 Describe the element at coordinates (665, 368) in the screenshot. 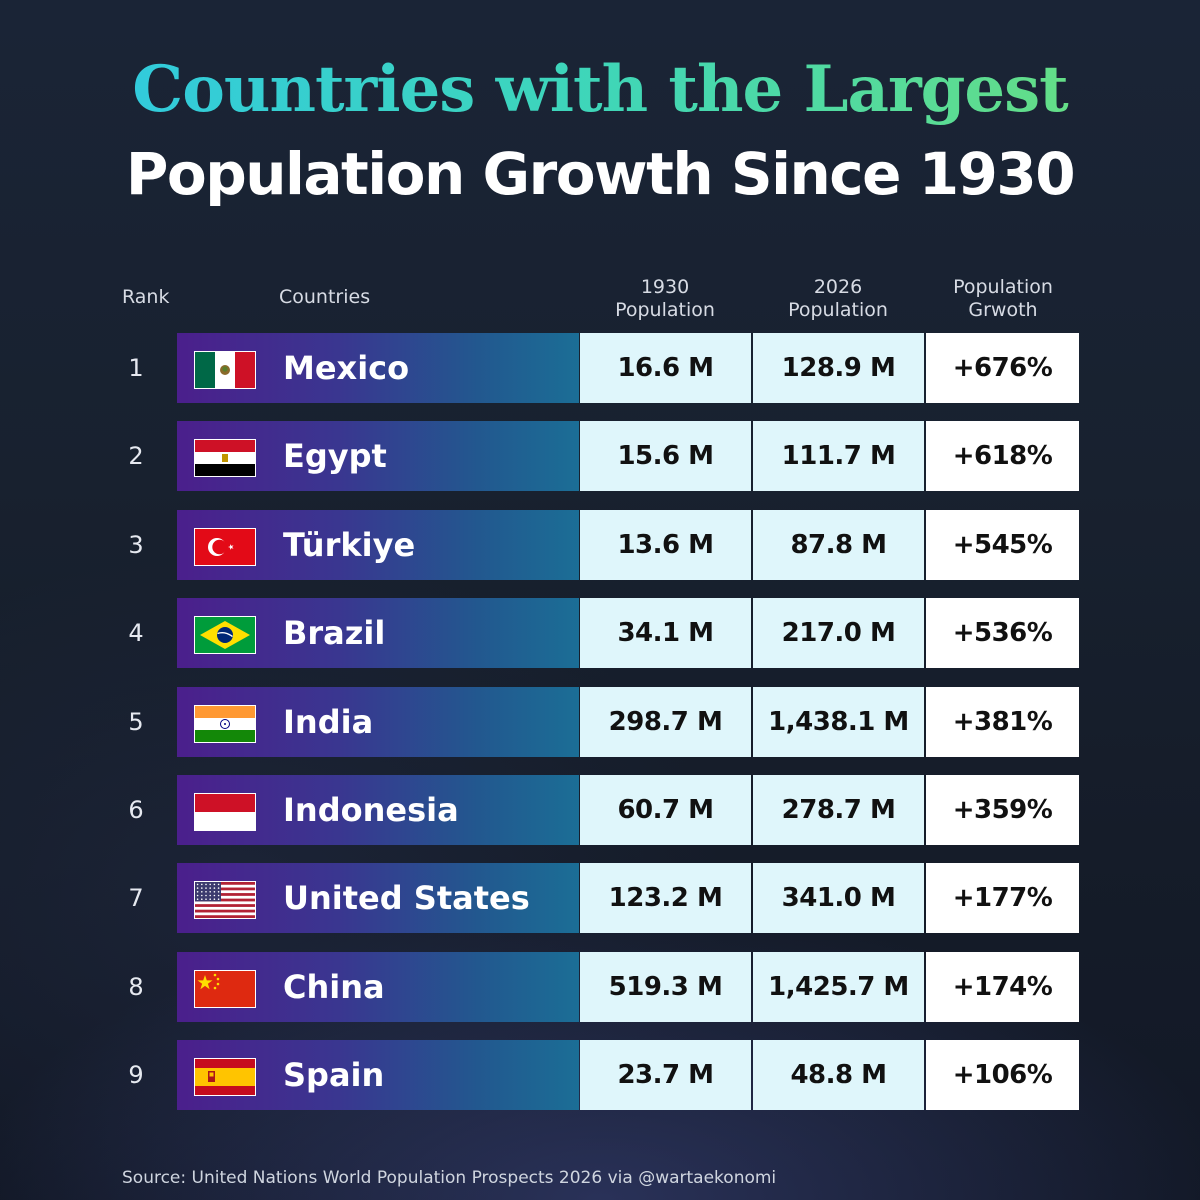

I see `population-1930-cell: 16.6 M` at that location.